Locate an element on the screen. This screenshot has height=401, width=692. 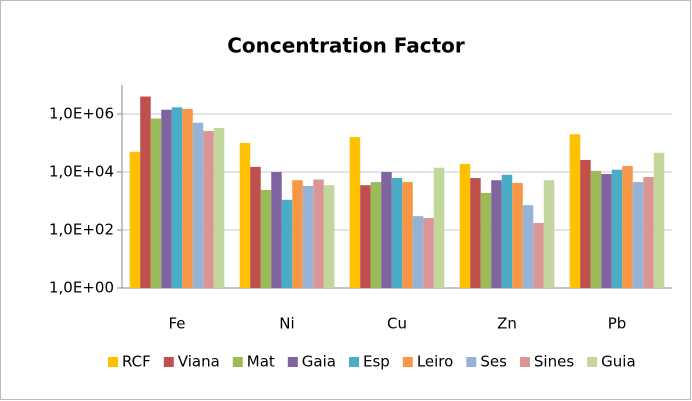
legend-label: Ses is located at coordinates (493, 362).